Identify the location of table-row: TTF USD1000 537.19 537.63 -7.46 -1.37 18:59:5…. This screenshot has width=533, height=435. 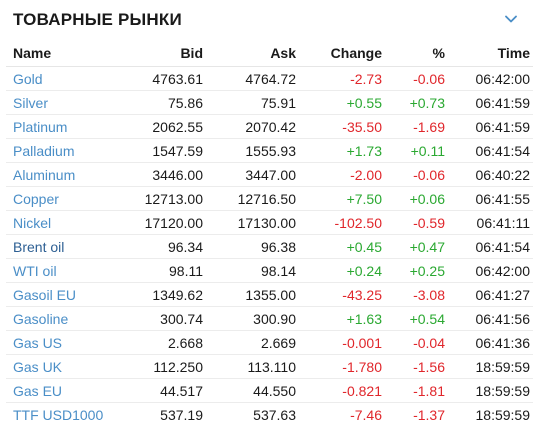
(269, 415).